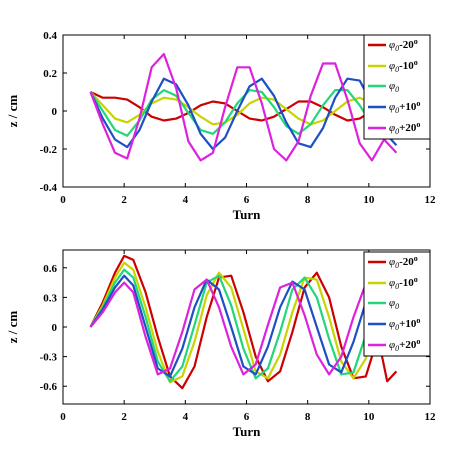 This screenshot has height=451, width=474. I want to click on y-tick-label: 0.4, so click(50, 36).